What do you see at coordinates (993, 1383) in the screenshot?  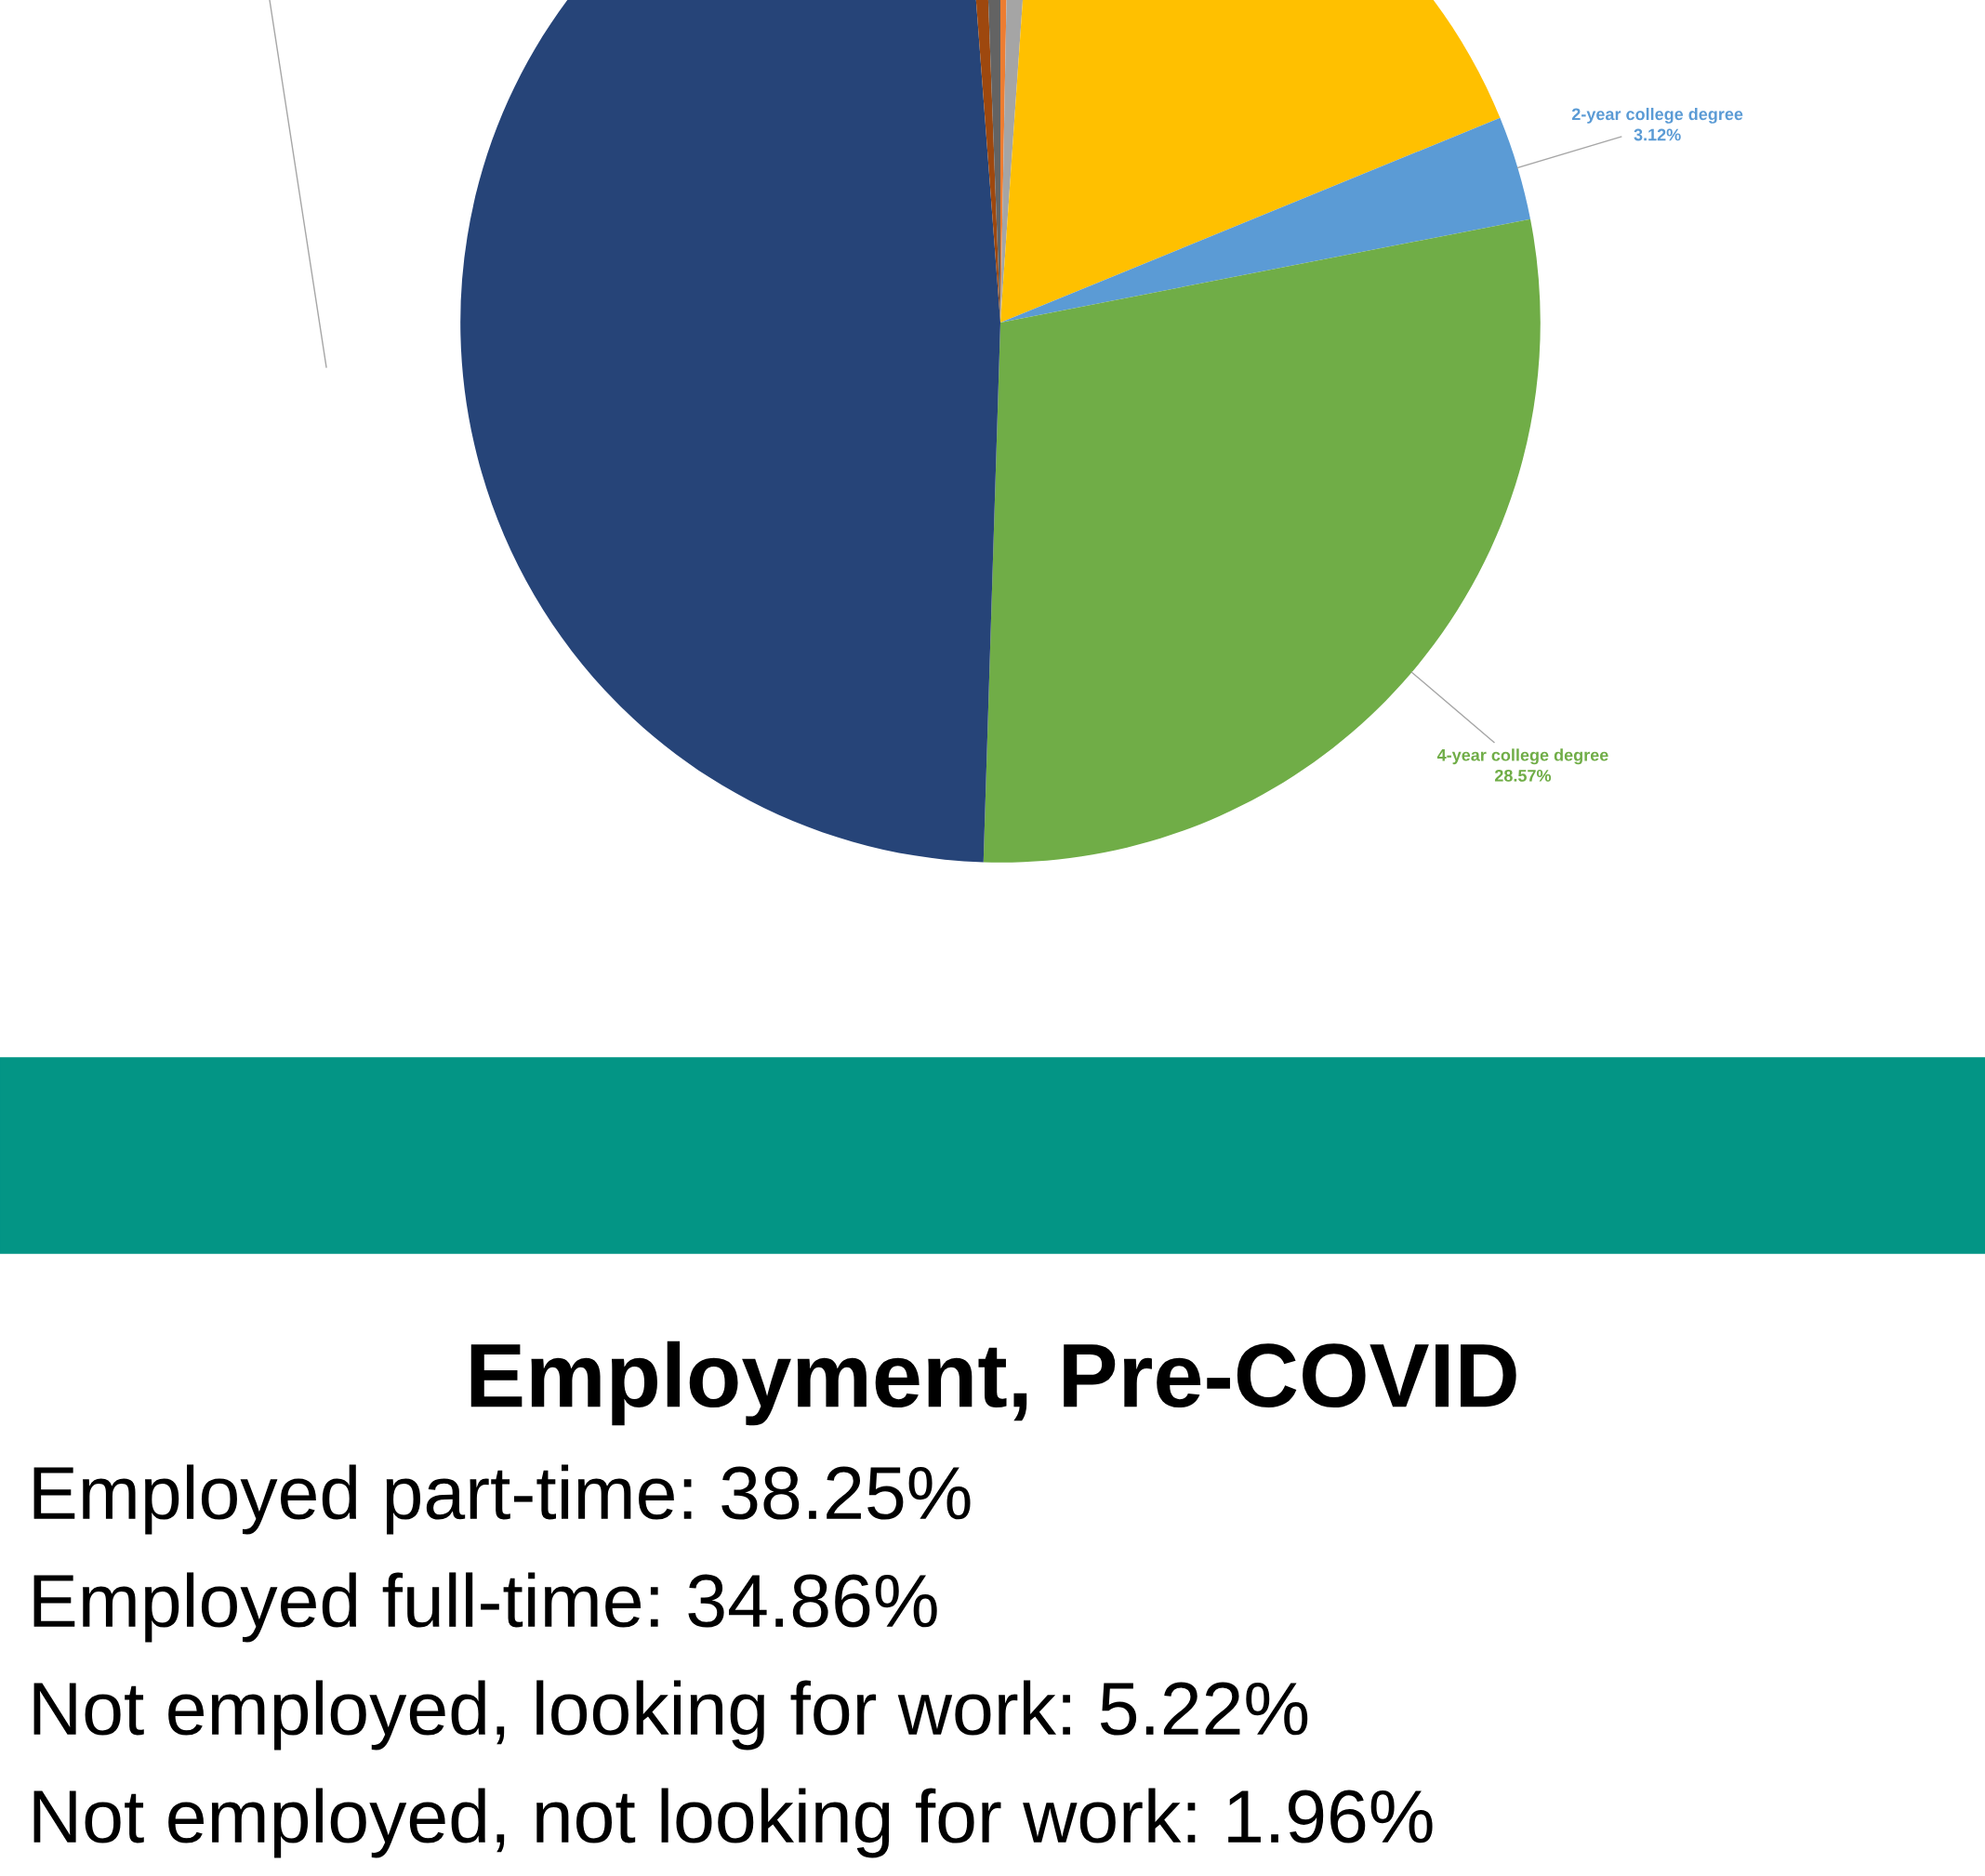 I see `text: Employment, Pre-COVID` at bounding box center [993, 1383].